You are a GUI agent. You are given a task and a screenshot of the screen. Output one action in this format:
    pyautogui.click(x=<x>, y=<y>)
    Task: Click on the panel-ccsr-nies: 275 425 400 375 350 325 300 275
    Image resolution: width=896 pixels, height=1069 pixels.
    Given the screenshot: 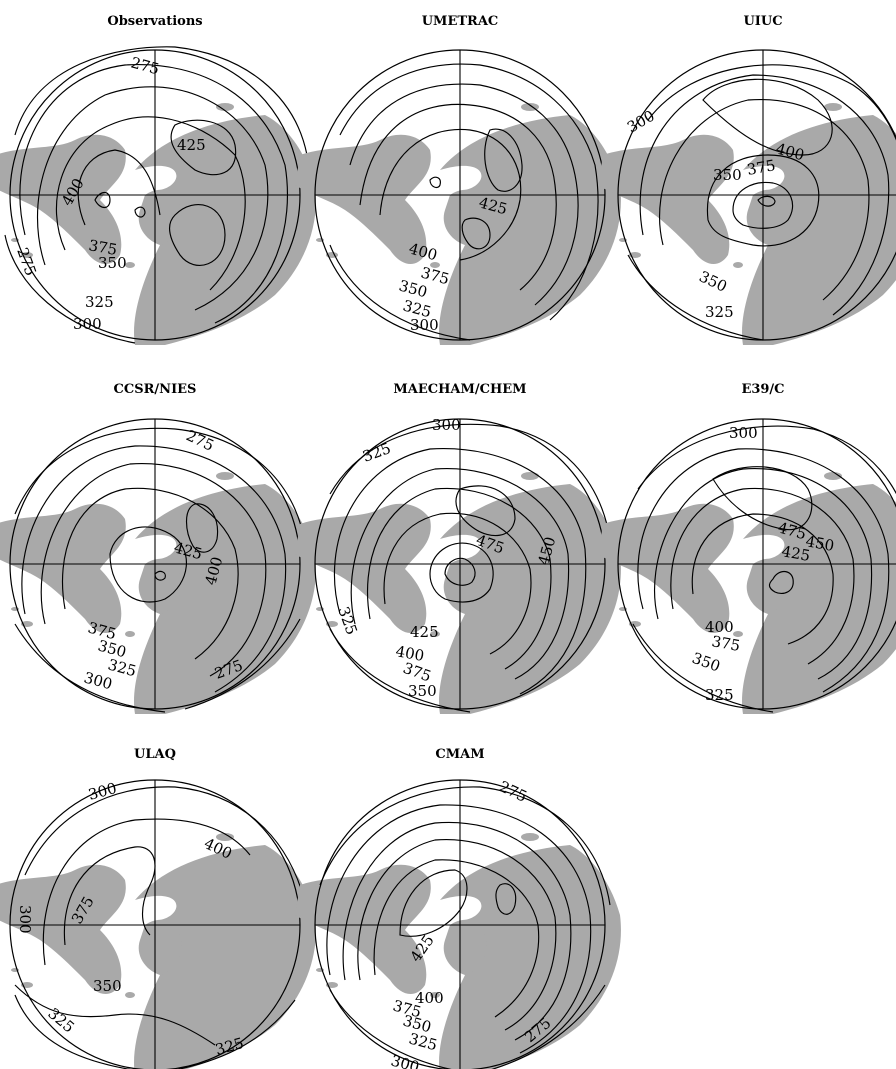 What is the action you would take?
    pyautogui.click(x=158, y=566)
    